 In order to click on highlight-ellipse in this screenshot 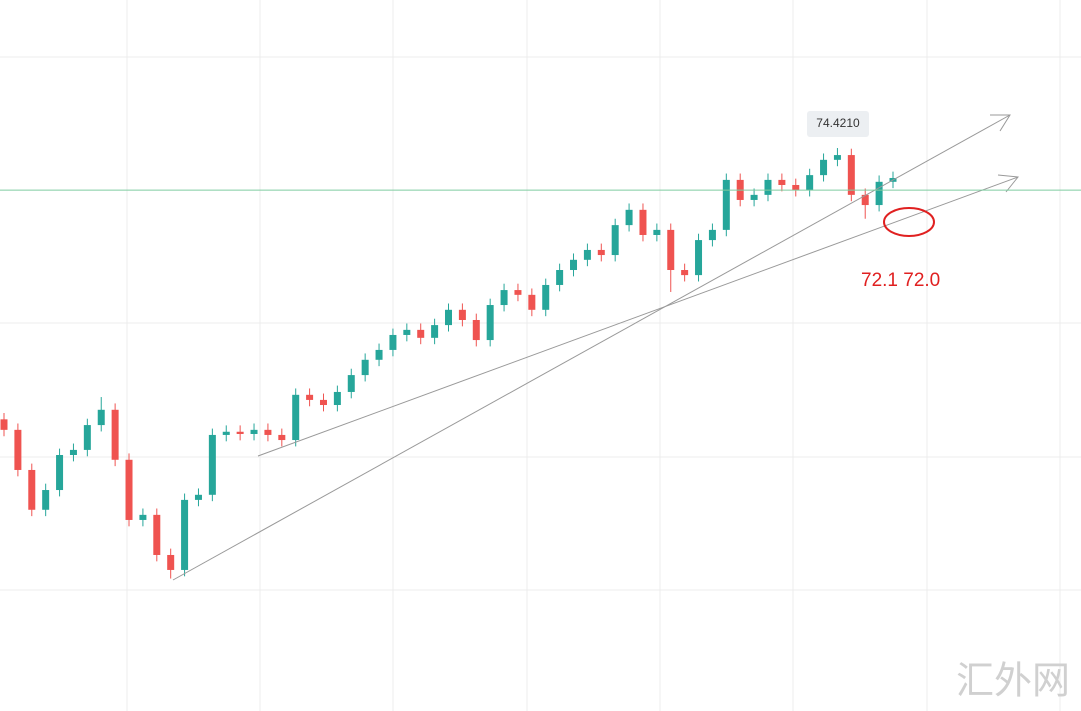, I will do `click(909, 222)`.